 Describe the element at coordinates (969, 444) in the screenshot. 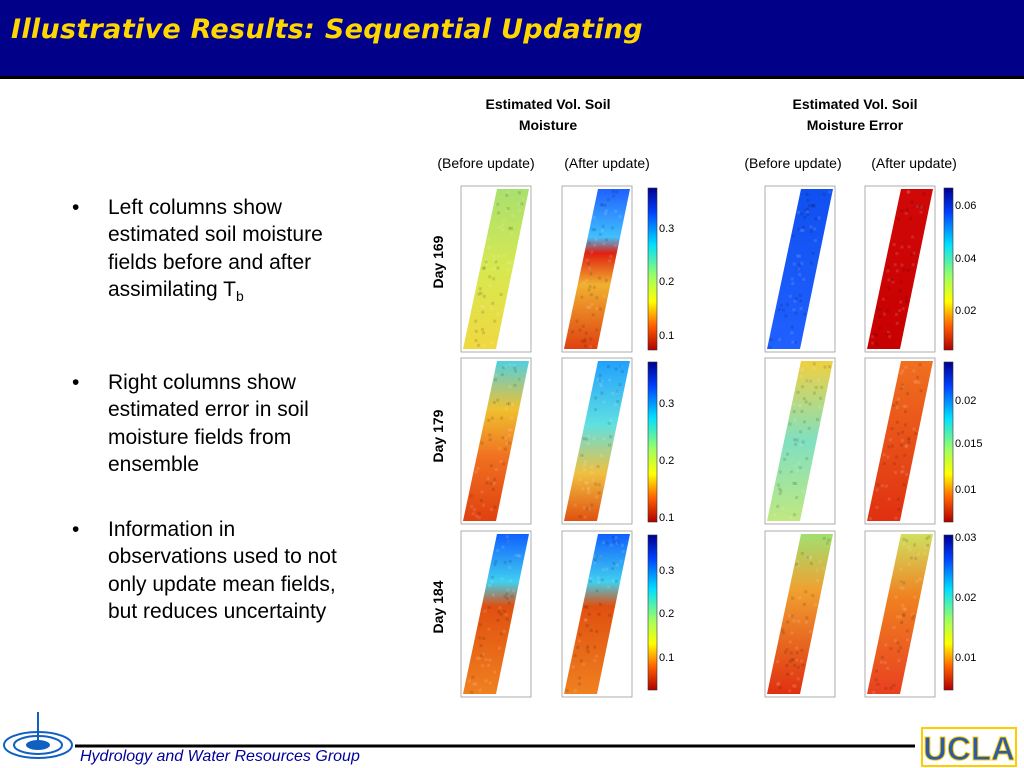

I see `colorbar-label: 0.015` at that location.